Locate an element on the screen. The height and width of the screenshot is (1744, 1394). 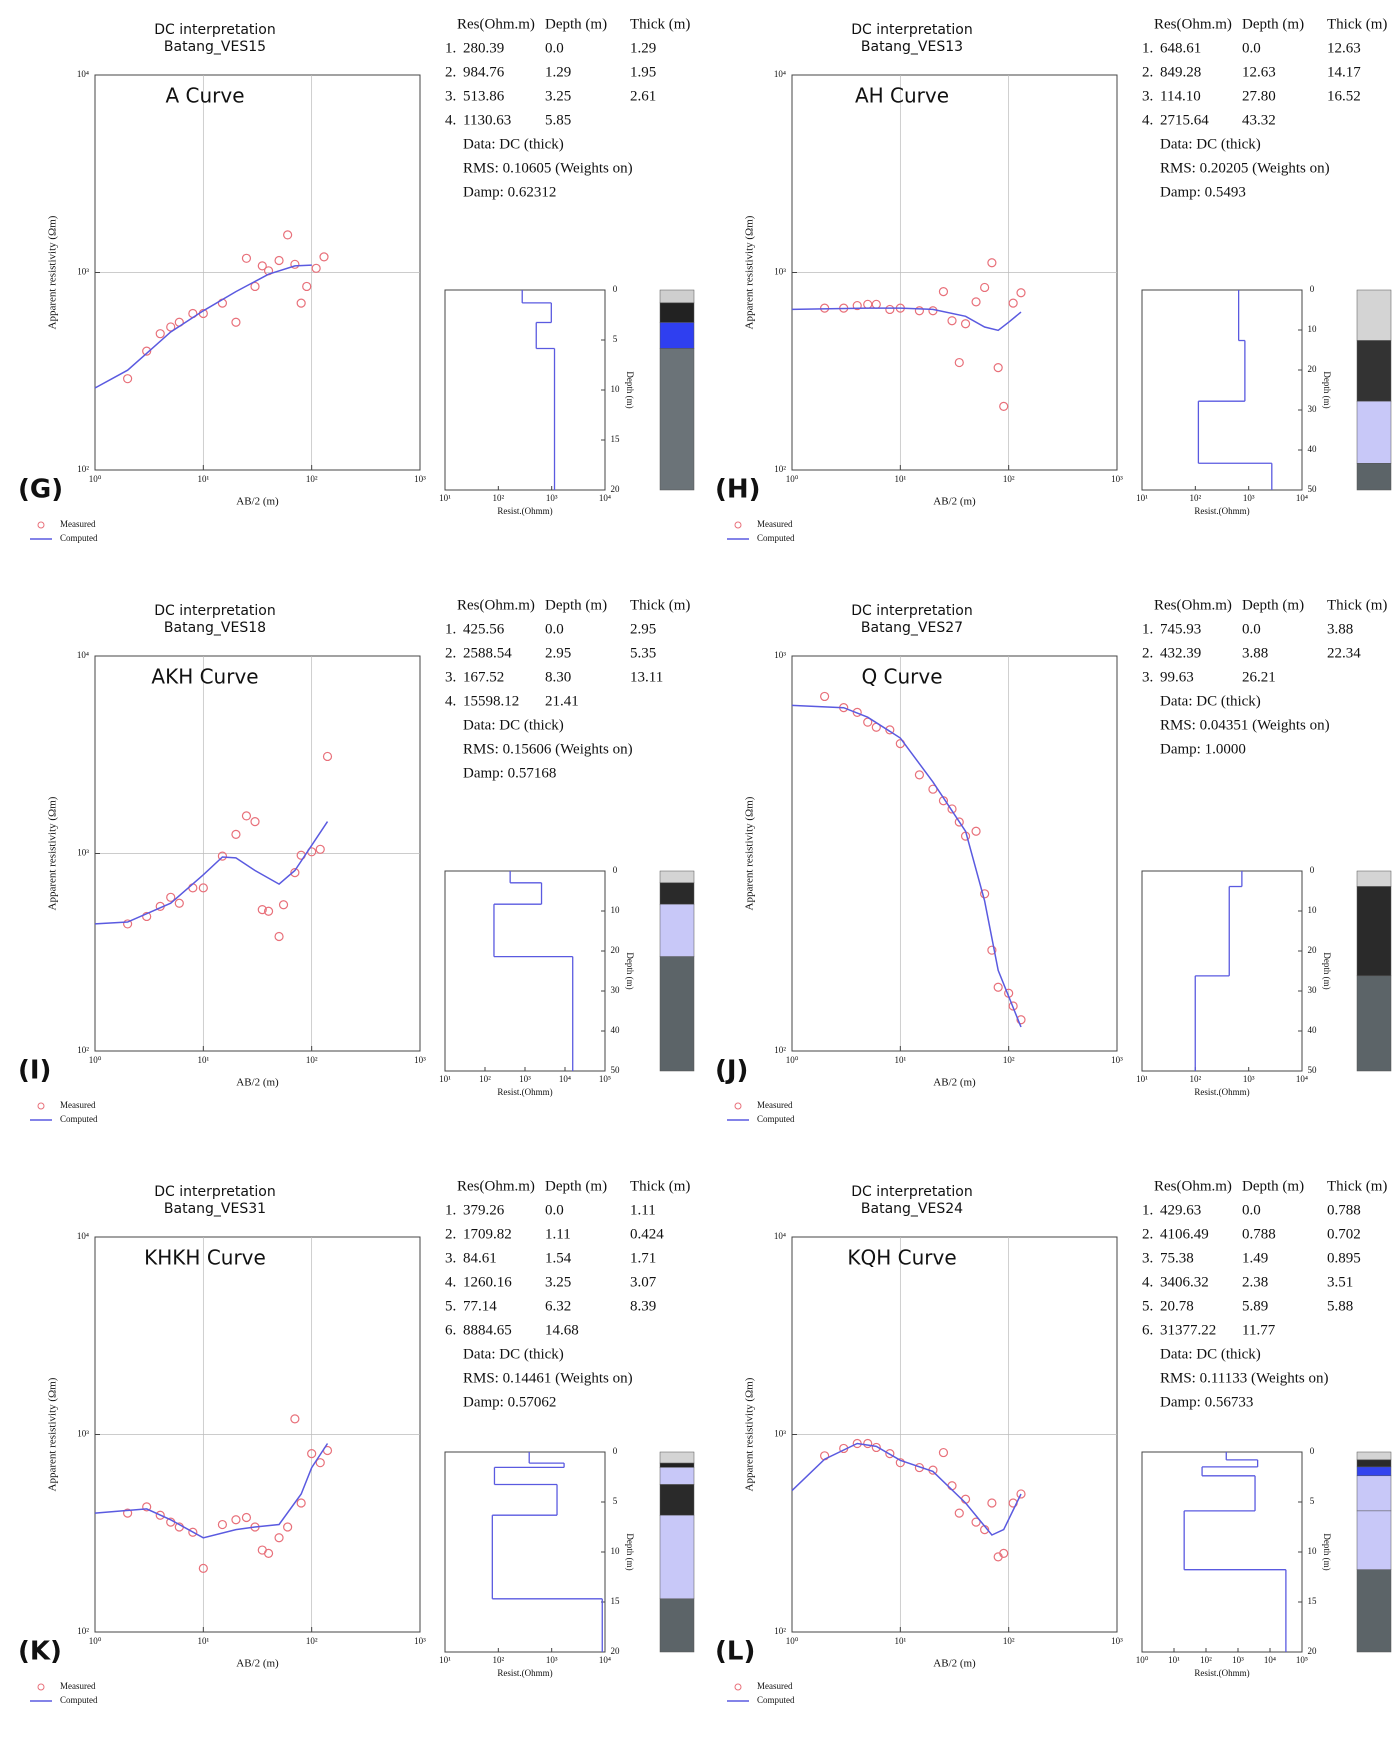
legend-swatch is located at coordinates (738, 525).